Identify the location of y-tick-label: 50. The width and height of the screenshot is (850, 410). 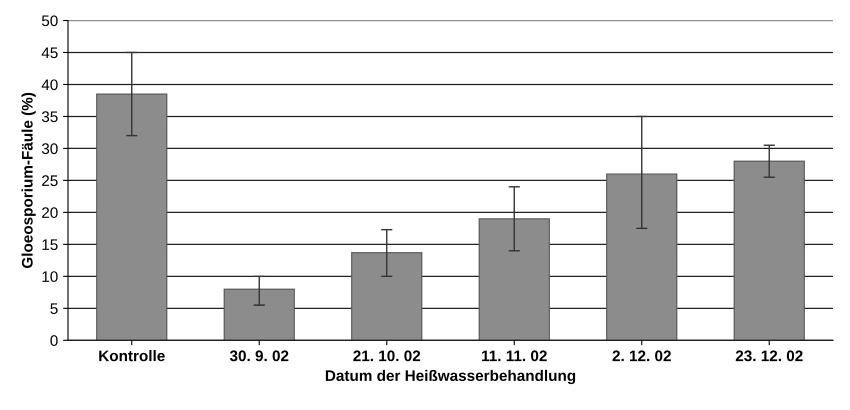
(50, 20).